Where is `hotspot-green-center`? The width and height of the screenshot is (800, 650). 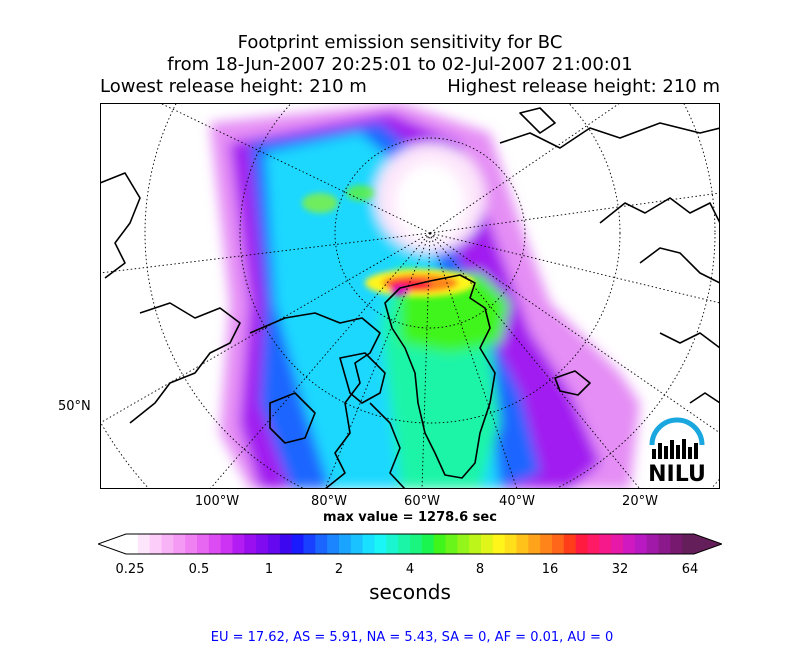 hotspot-green-center is located at coordinates (360, 193).